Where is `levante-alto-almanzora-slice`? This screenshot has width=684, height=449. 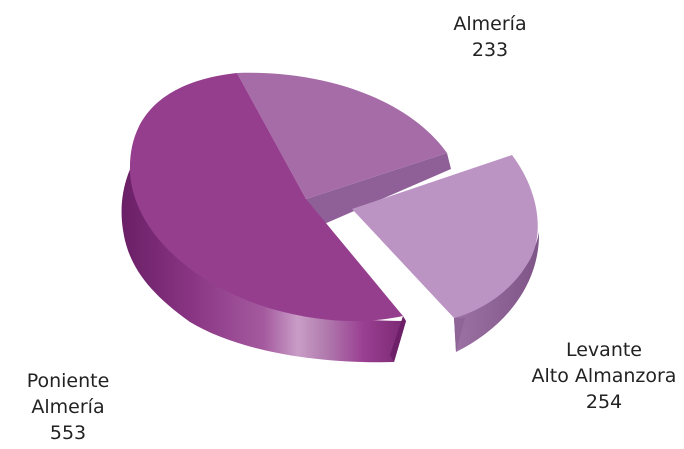 levante-alto-almanzora-slice is located at coordinates (445, 236).